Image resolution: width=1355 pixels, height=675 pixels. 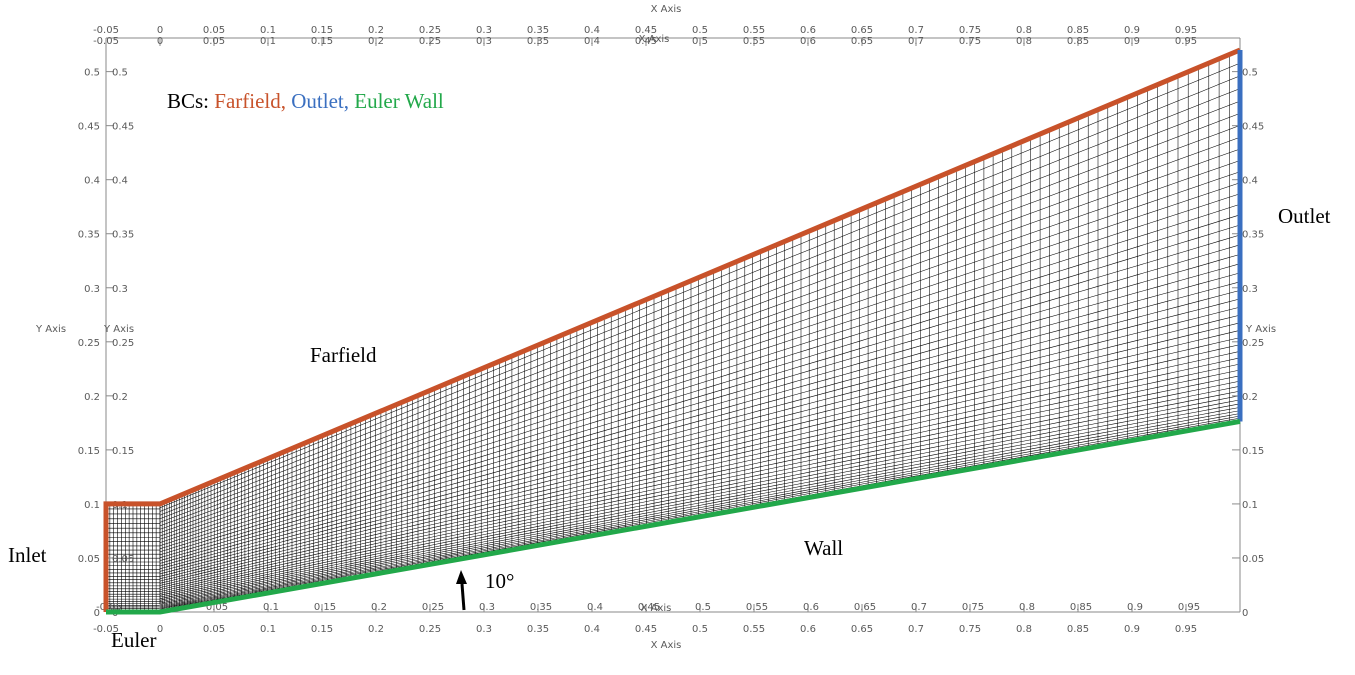 I want to click on y-tick-label: 0.2, so click(x=92, y=397).